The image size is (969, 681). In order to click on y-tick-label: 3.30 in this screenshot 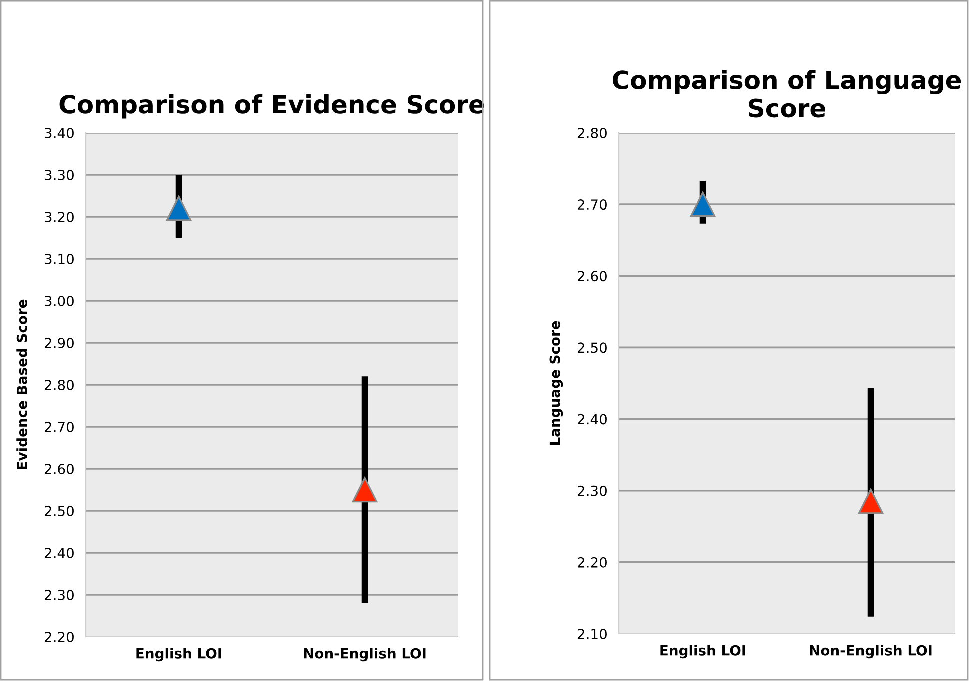, I will do `click(59, 175)`.